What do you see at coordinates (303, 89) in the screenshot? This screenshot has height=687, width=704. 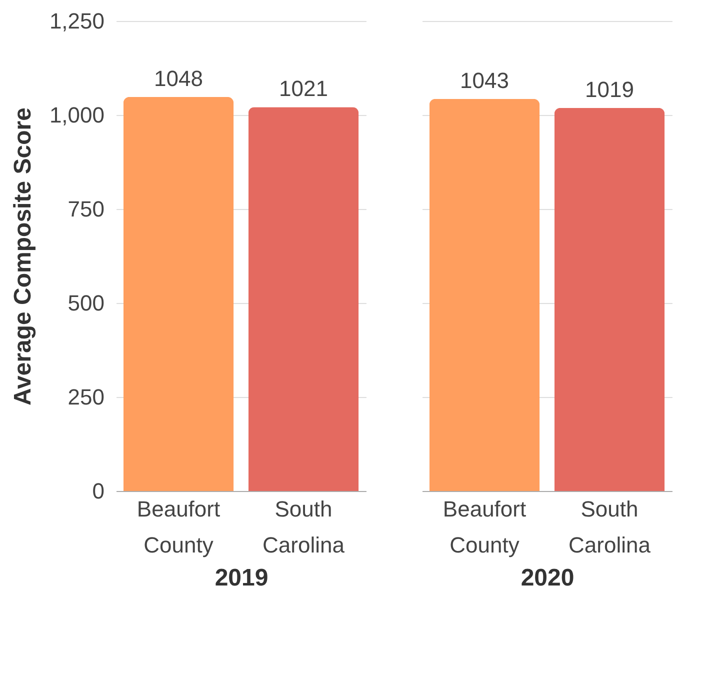 I see `data-label: 1021` at bounding box center [303, 89].